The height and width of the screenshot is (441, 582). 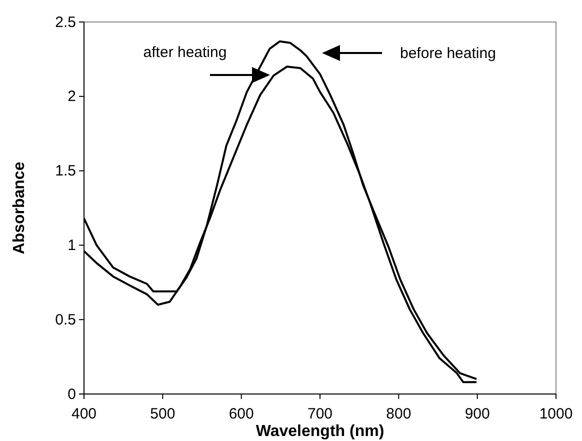 I want to click on y-tick-label: 1.5, so click(x=65, y=171).